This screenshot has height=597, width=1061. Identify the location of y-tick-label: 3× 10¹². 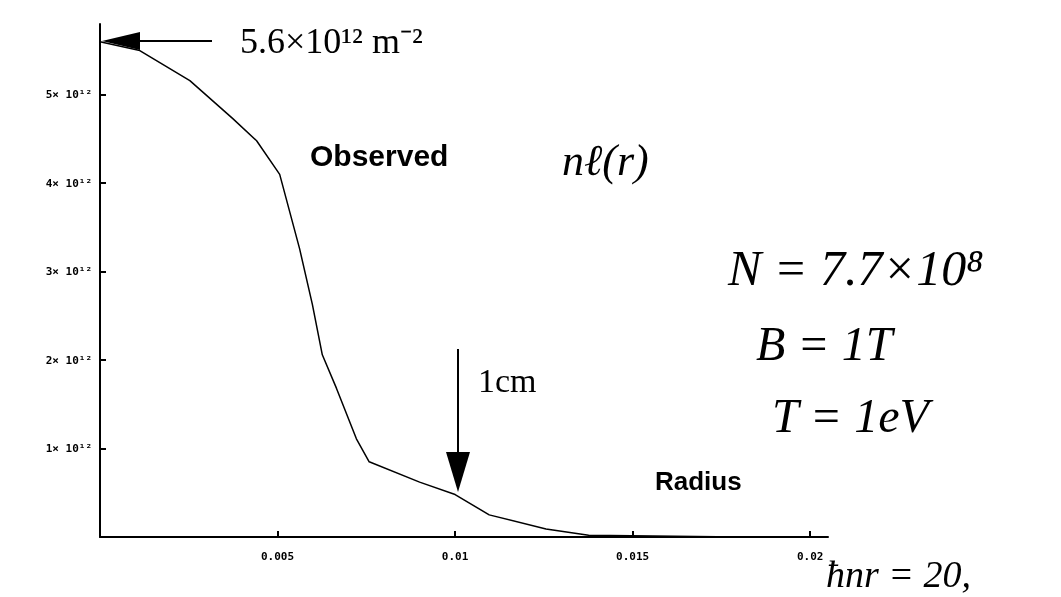
(68, 272).